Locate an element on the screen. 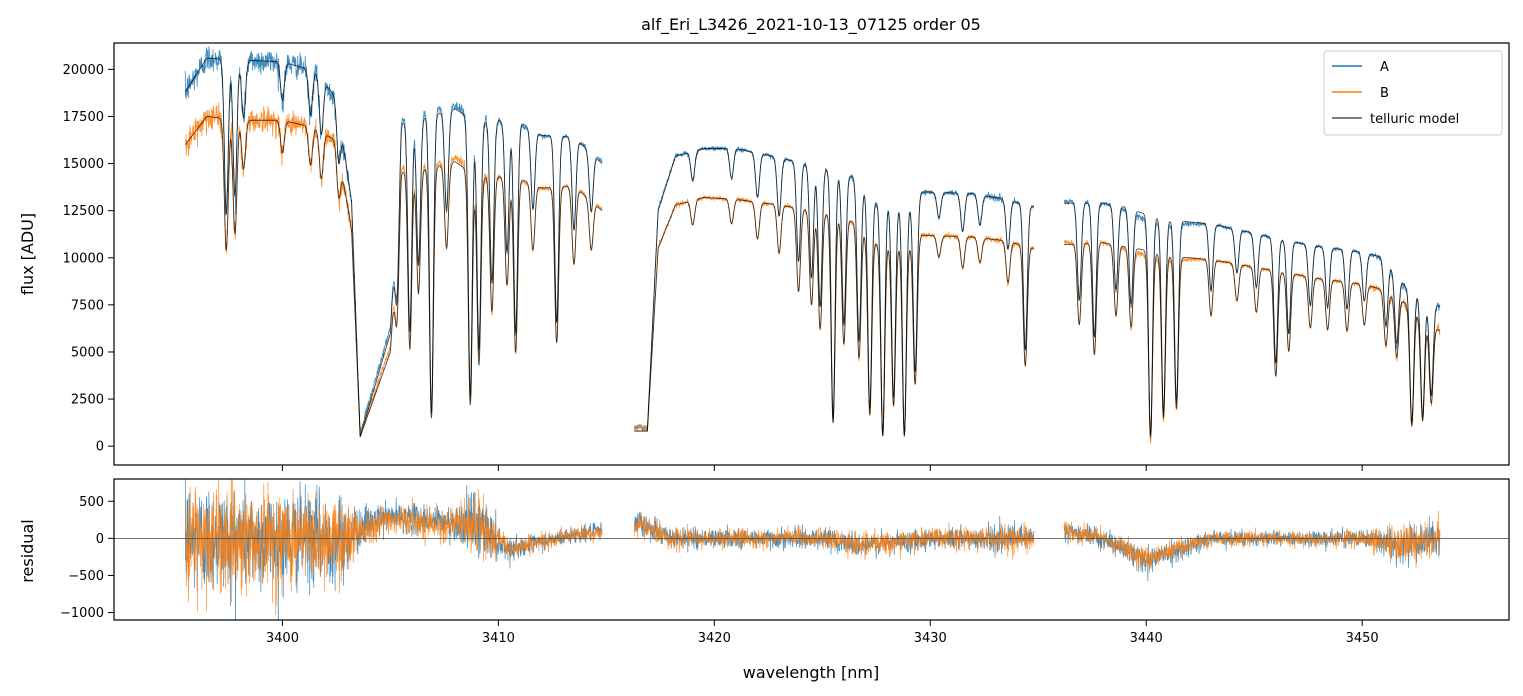  residual-y-tick-label: −500 is located at coordinates (86, 576).